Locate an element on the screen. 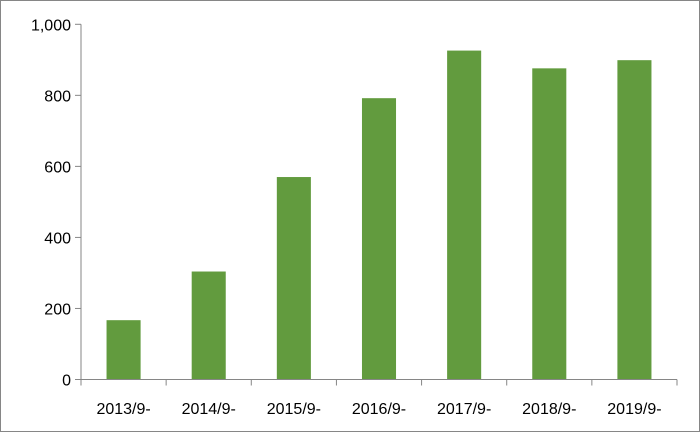 This screenshot has height=433, width=700. x-tick-label: 2014/9- is located at coordinates (209, 409).